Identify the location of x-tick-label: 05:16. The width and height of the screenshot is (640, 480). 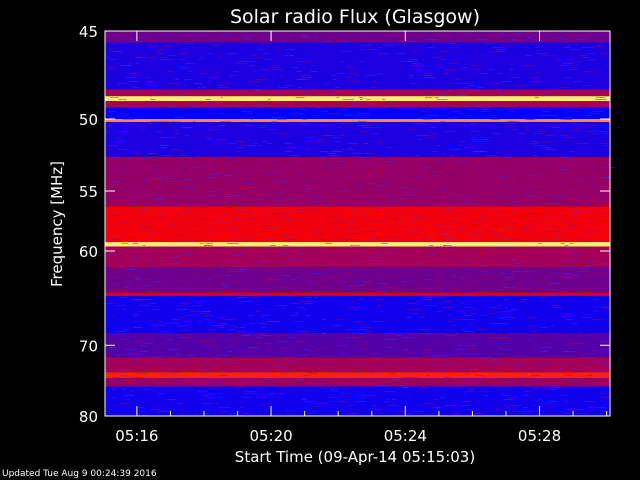
(136, 436).